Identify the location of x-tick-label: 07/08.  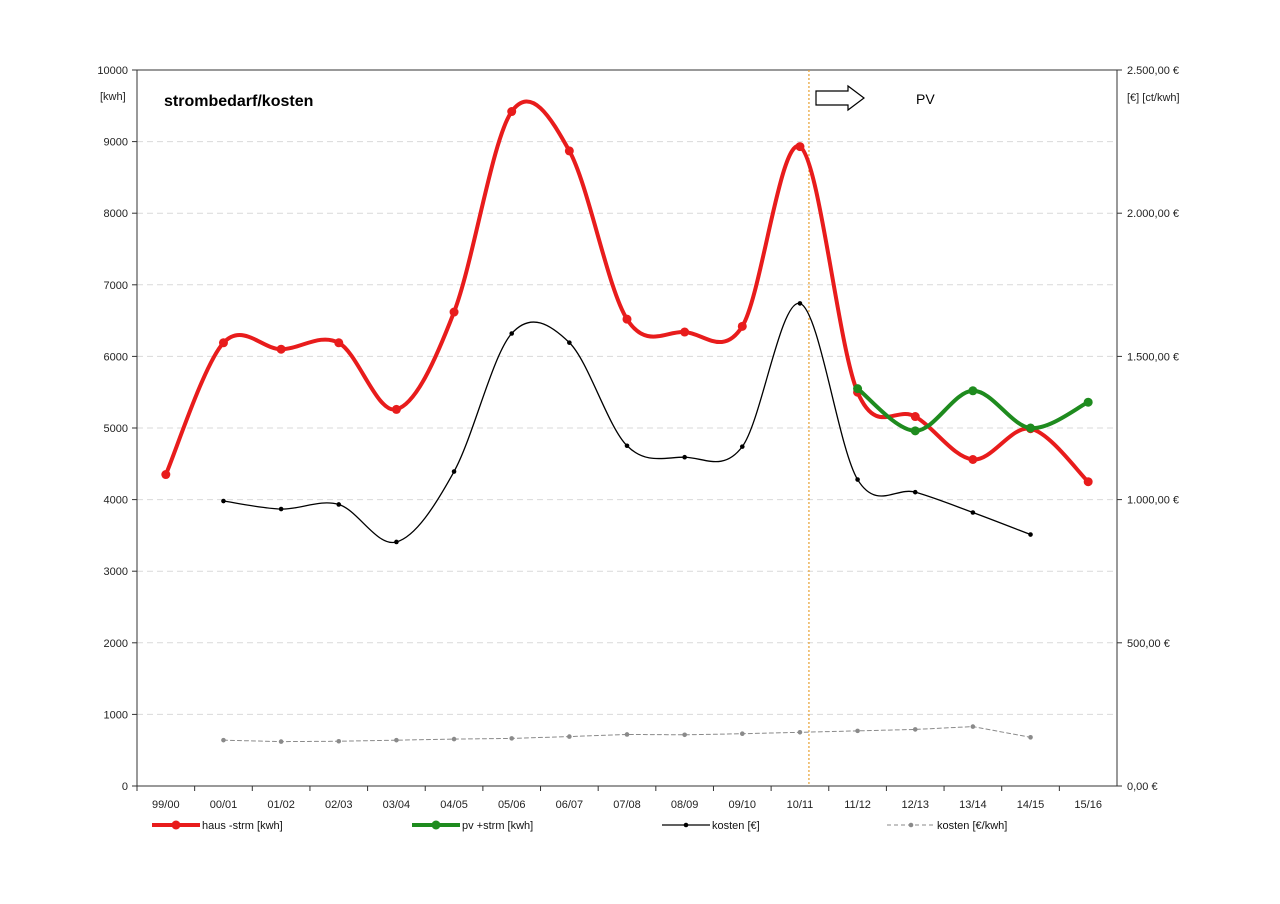
(627, 805).